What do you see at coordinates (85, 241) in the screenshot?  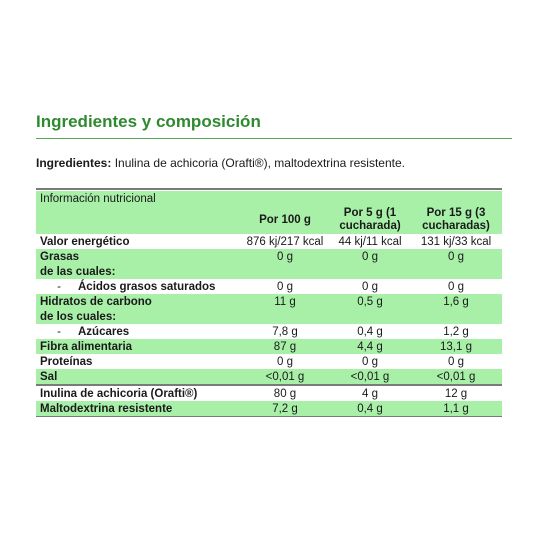 I see `row-label: Valor energético` at bounding box center [85, 241].